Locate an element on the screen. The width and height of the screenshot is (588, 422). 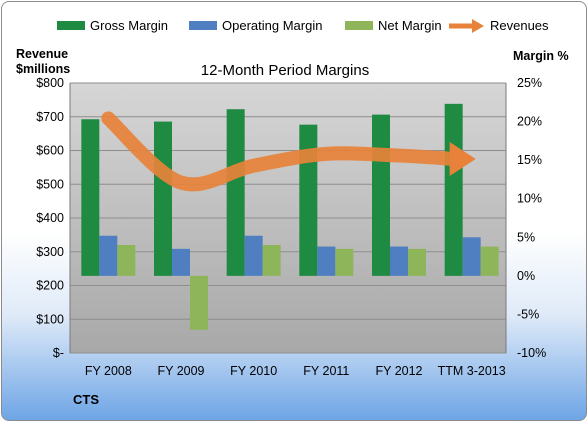
right-tick-label: 15% is located at coordinates (529, 160).